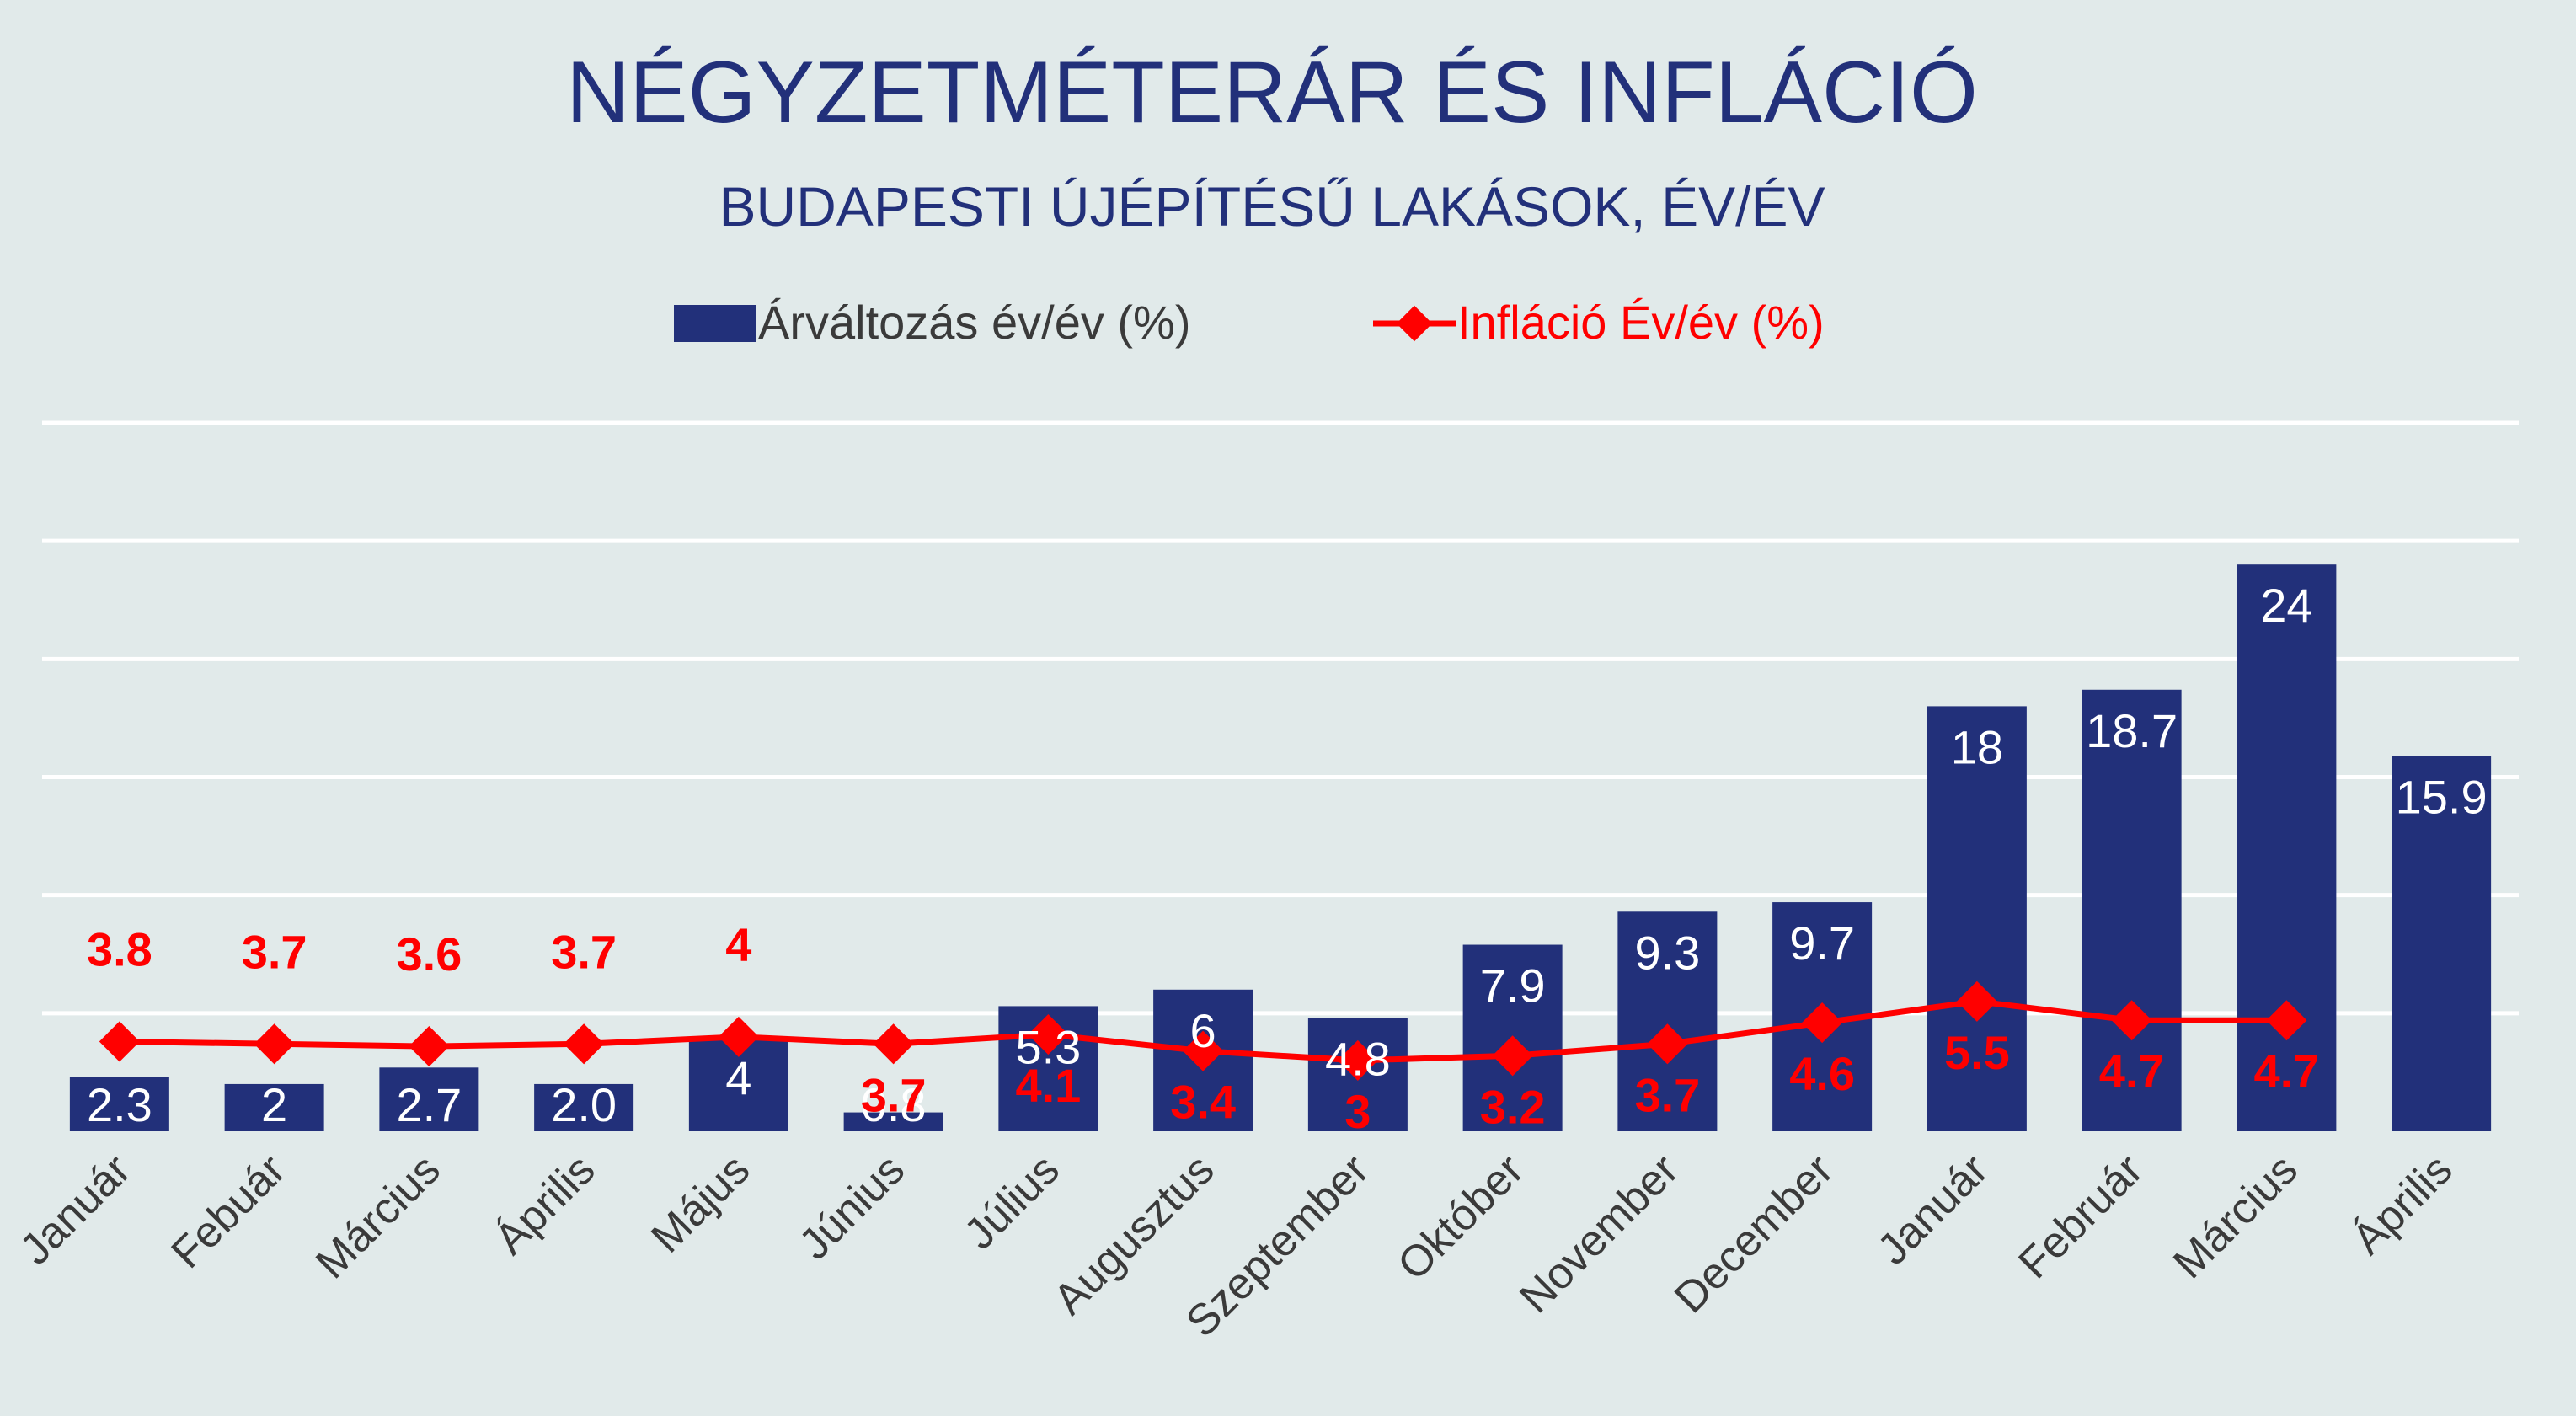 This screenshot has width=2576, height=1416. What do you see at coordinates (1249, 322) in the screenshot?
I see `legend: Árváltozás év/év (%) Infláció Év/év (%)` at bounding box center [1249, 322].